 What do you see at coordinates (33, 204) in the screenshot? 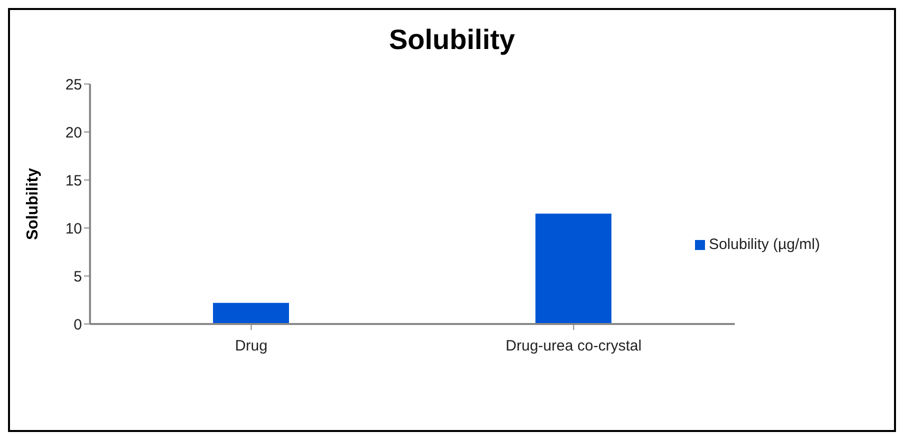
I see `y-axis-title: Solubility` at bounding box center [33, 204].